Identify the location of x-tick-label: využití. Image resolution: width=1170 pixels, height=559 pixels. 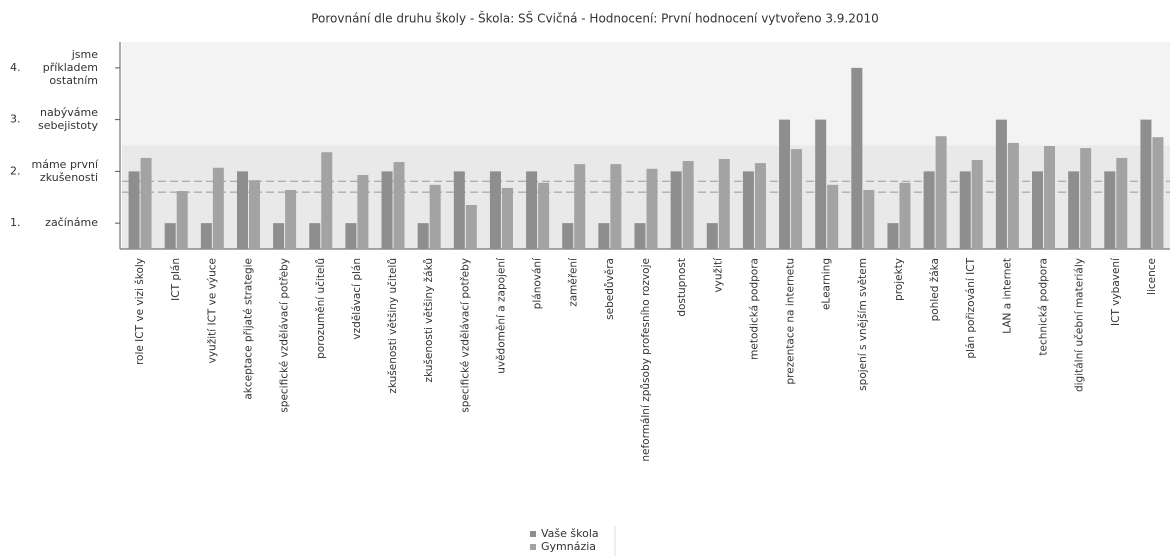
(718, 275).